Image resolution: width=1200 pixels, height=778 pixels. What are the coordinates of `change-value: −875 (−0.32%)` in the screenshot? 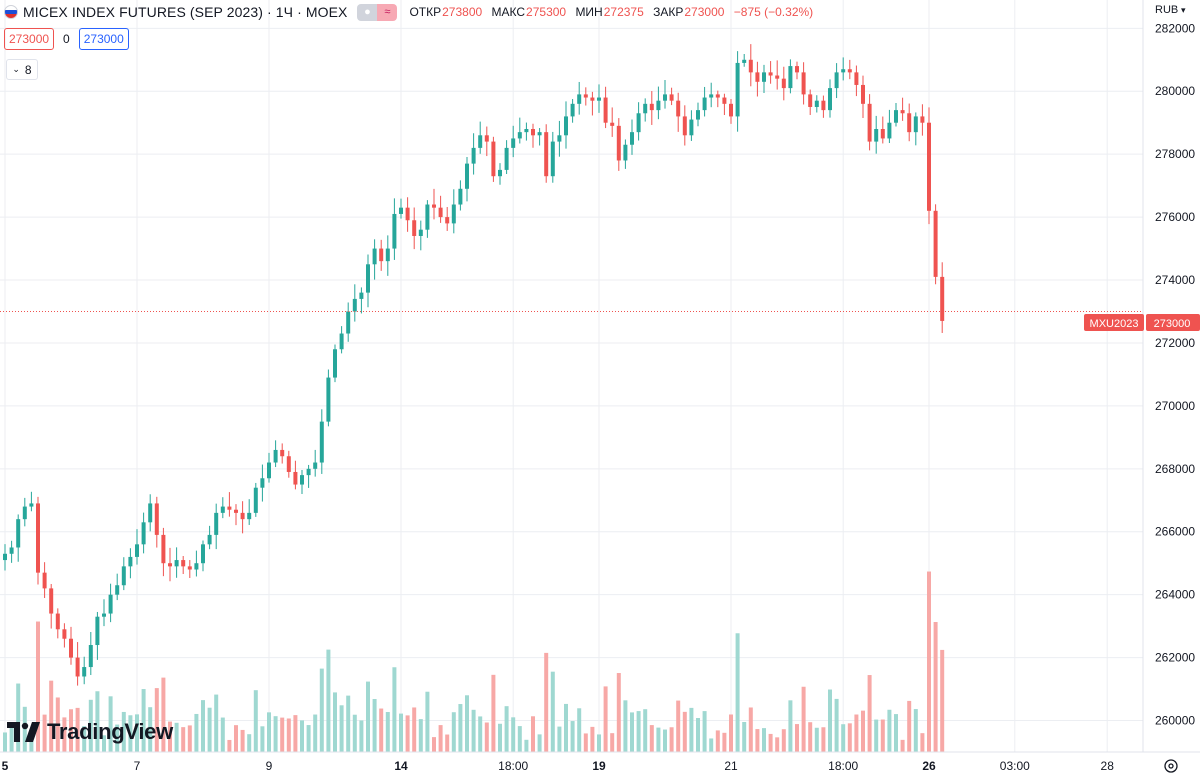 It's located at (773, 12).